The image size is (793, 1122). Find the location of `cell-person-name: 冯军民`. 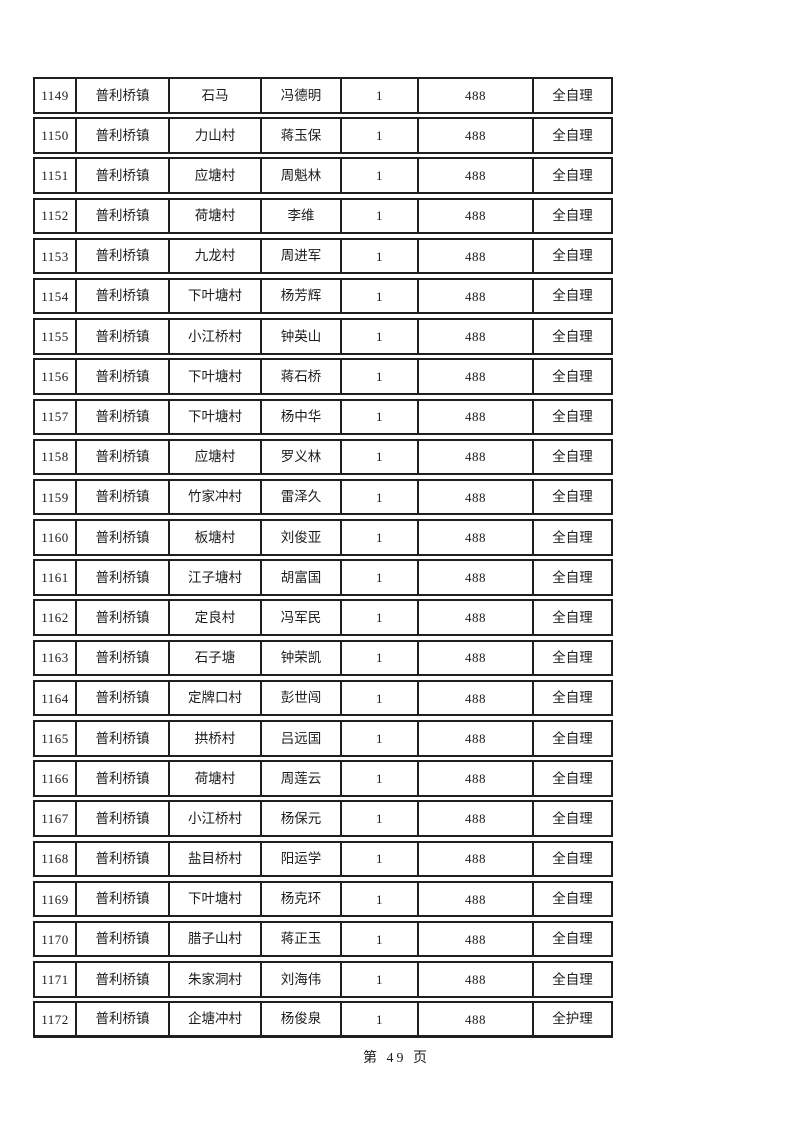

cell-person-name: 冯军民 is located at coordinates (300, 617).